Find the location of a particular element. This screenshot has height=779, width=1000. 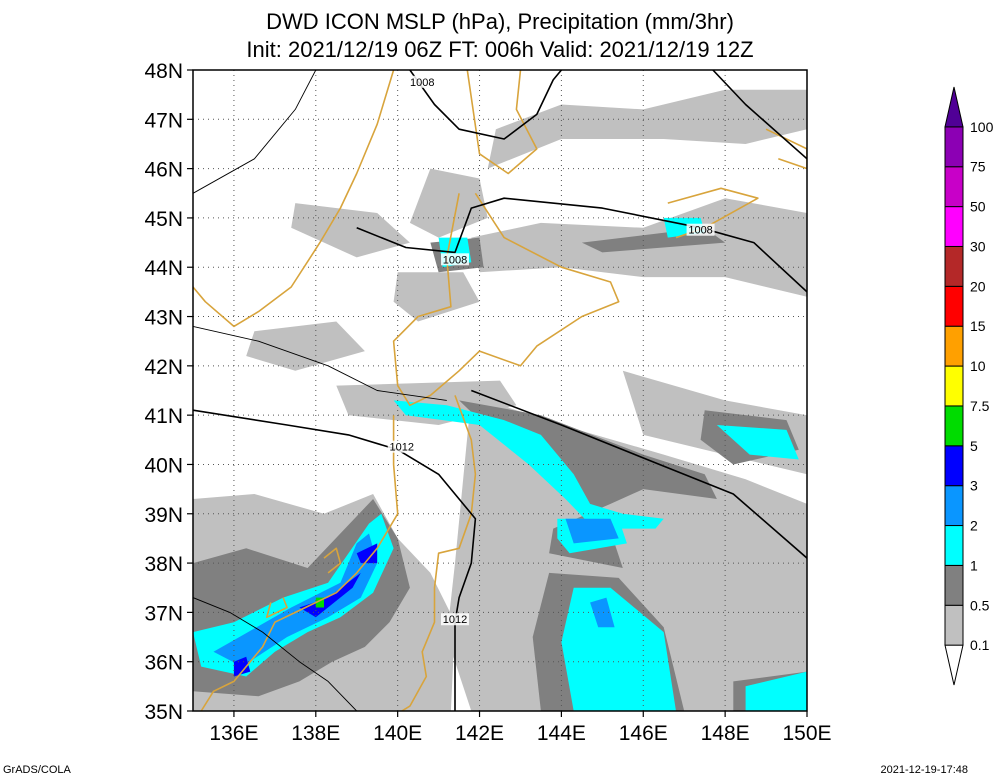

x-tick-label: 146E is located at coordinates (643, 733).